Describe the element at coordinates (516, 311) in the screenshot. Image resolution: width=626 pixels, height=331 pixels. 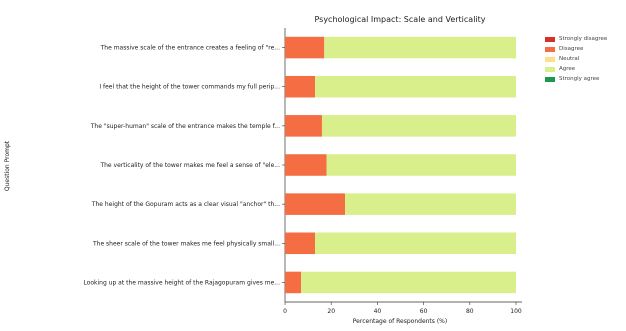
I see `x-tick-label: 100` at that location.